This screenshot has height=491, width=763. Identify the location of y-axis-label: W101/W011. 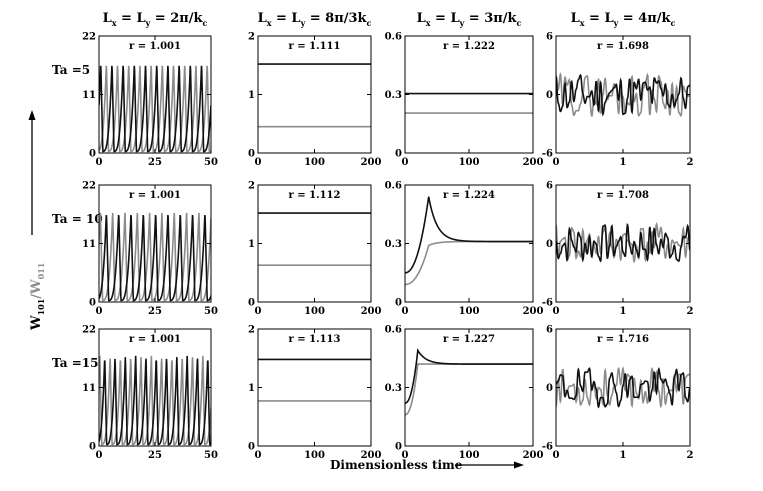
(37, 297).